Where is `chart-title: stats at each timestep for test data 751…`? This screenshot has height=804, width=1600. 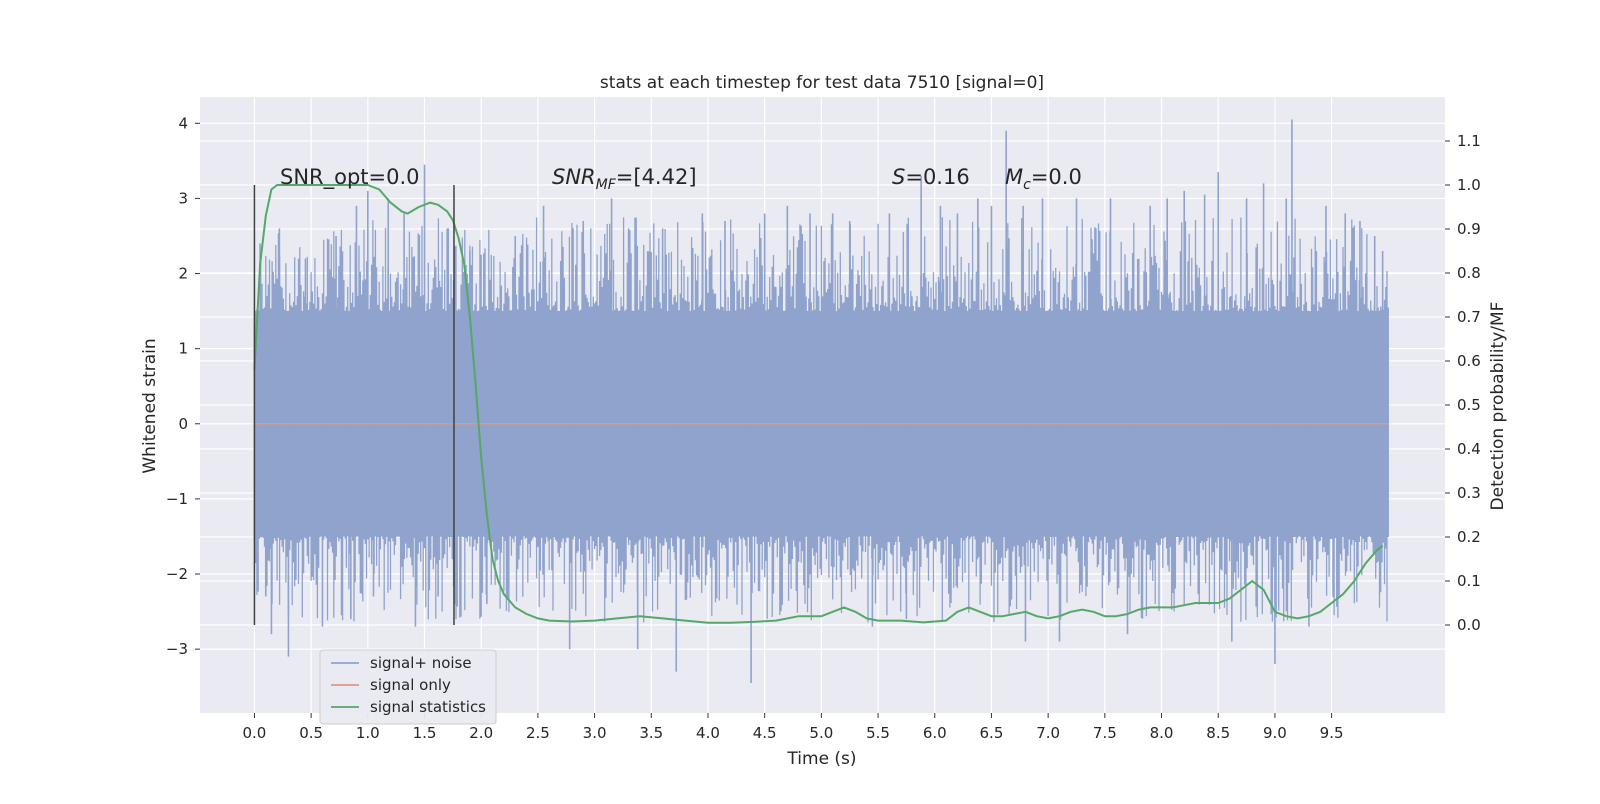 chart-title: stats at each timestep for test data 751… is located at coordinates (822, 83).